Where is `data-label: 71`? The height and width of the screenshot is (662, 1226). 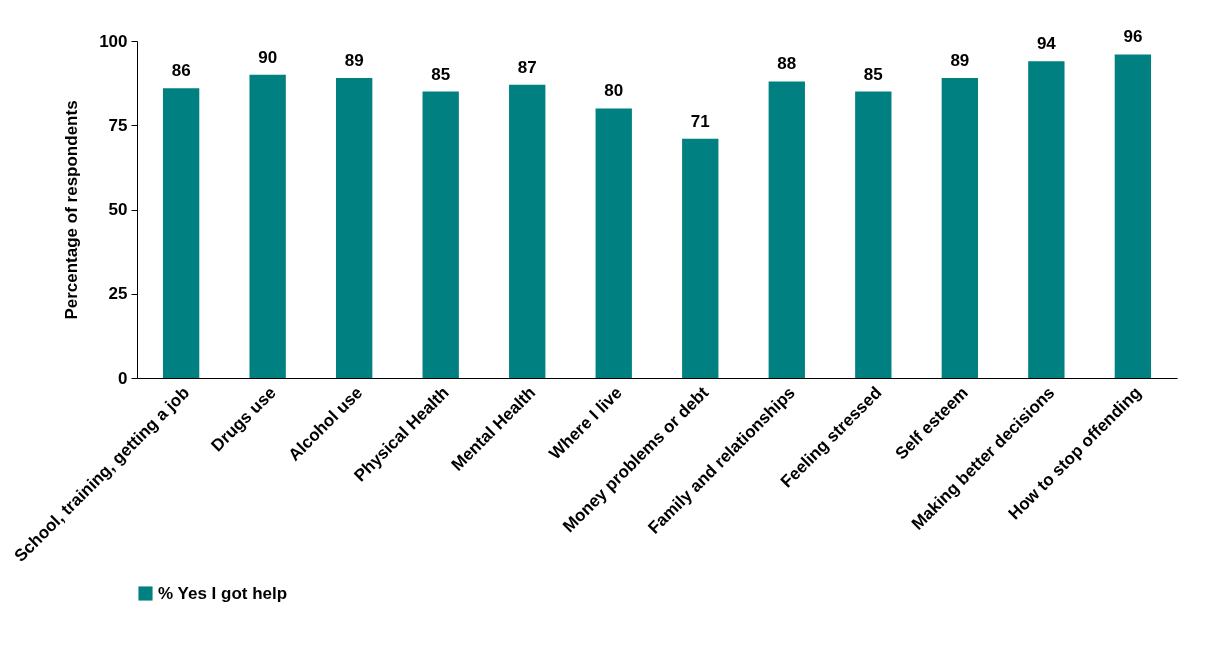
data-label: 71 is located at coordinates (700, 121).